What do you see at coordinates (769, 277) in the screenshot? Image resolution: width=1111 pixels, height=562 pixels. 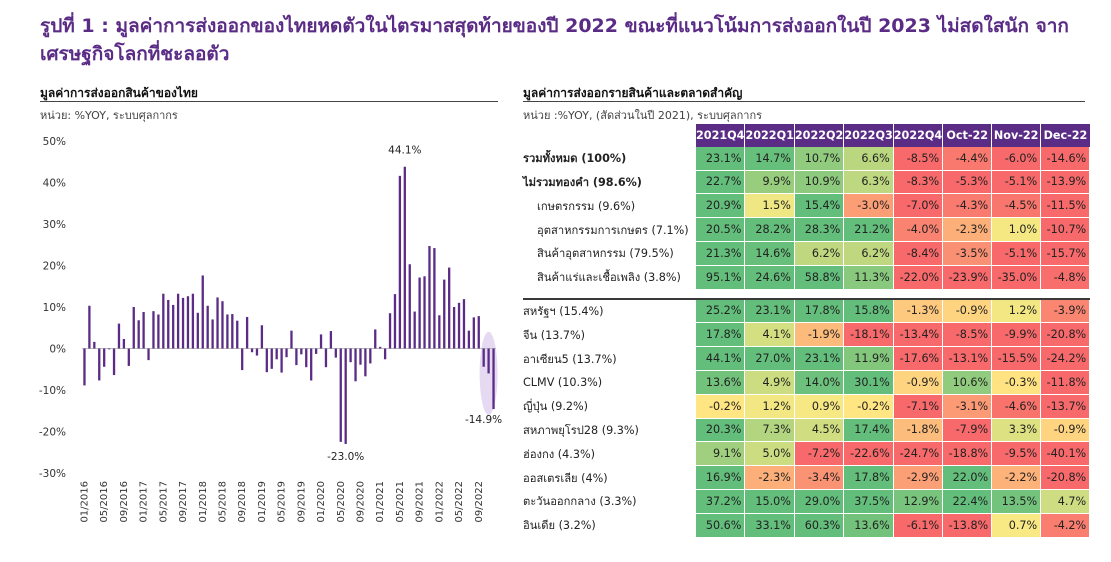 I see `heatmap-cell: 24.6%` at bounding box center [769, 277].